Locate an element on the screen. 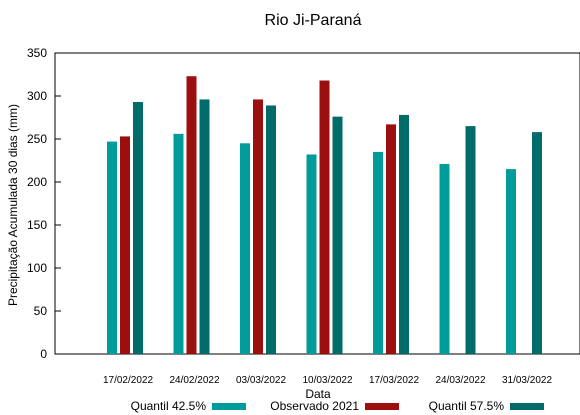  x-tick-label: 17/03/2022 is located at coordinates (394, 380).